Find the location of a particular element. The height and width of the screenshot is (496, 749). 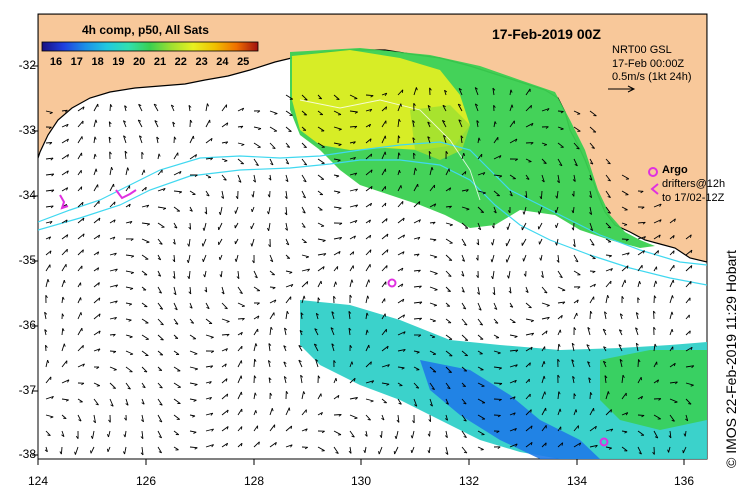

colorbar-tick-label: 20 is located at coordinates (139, 62).